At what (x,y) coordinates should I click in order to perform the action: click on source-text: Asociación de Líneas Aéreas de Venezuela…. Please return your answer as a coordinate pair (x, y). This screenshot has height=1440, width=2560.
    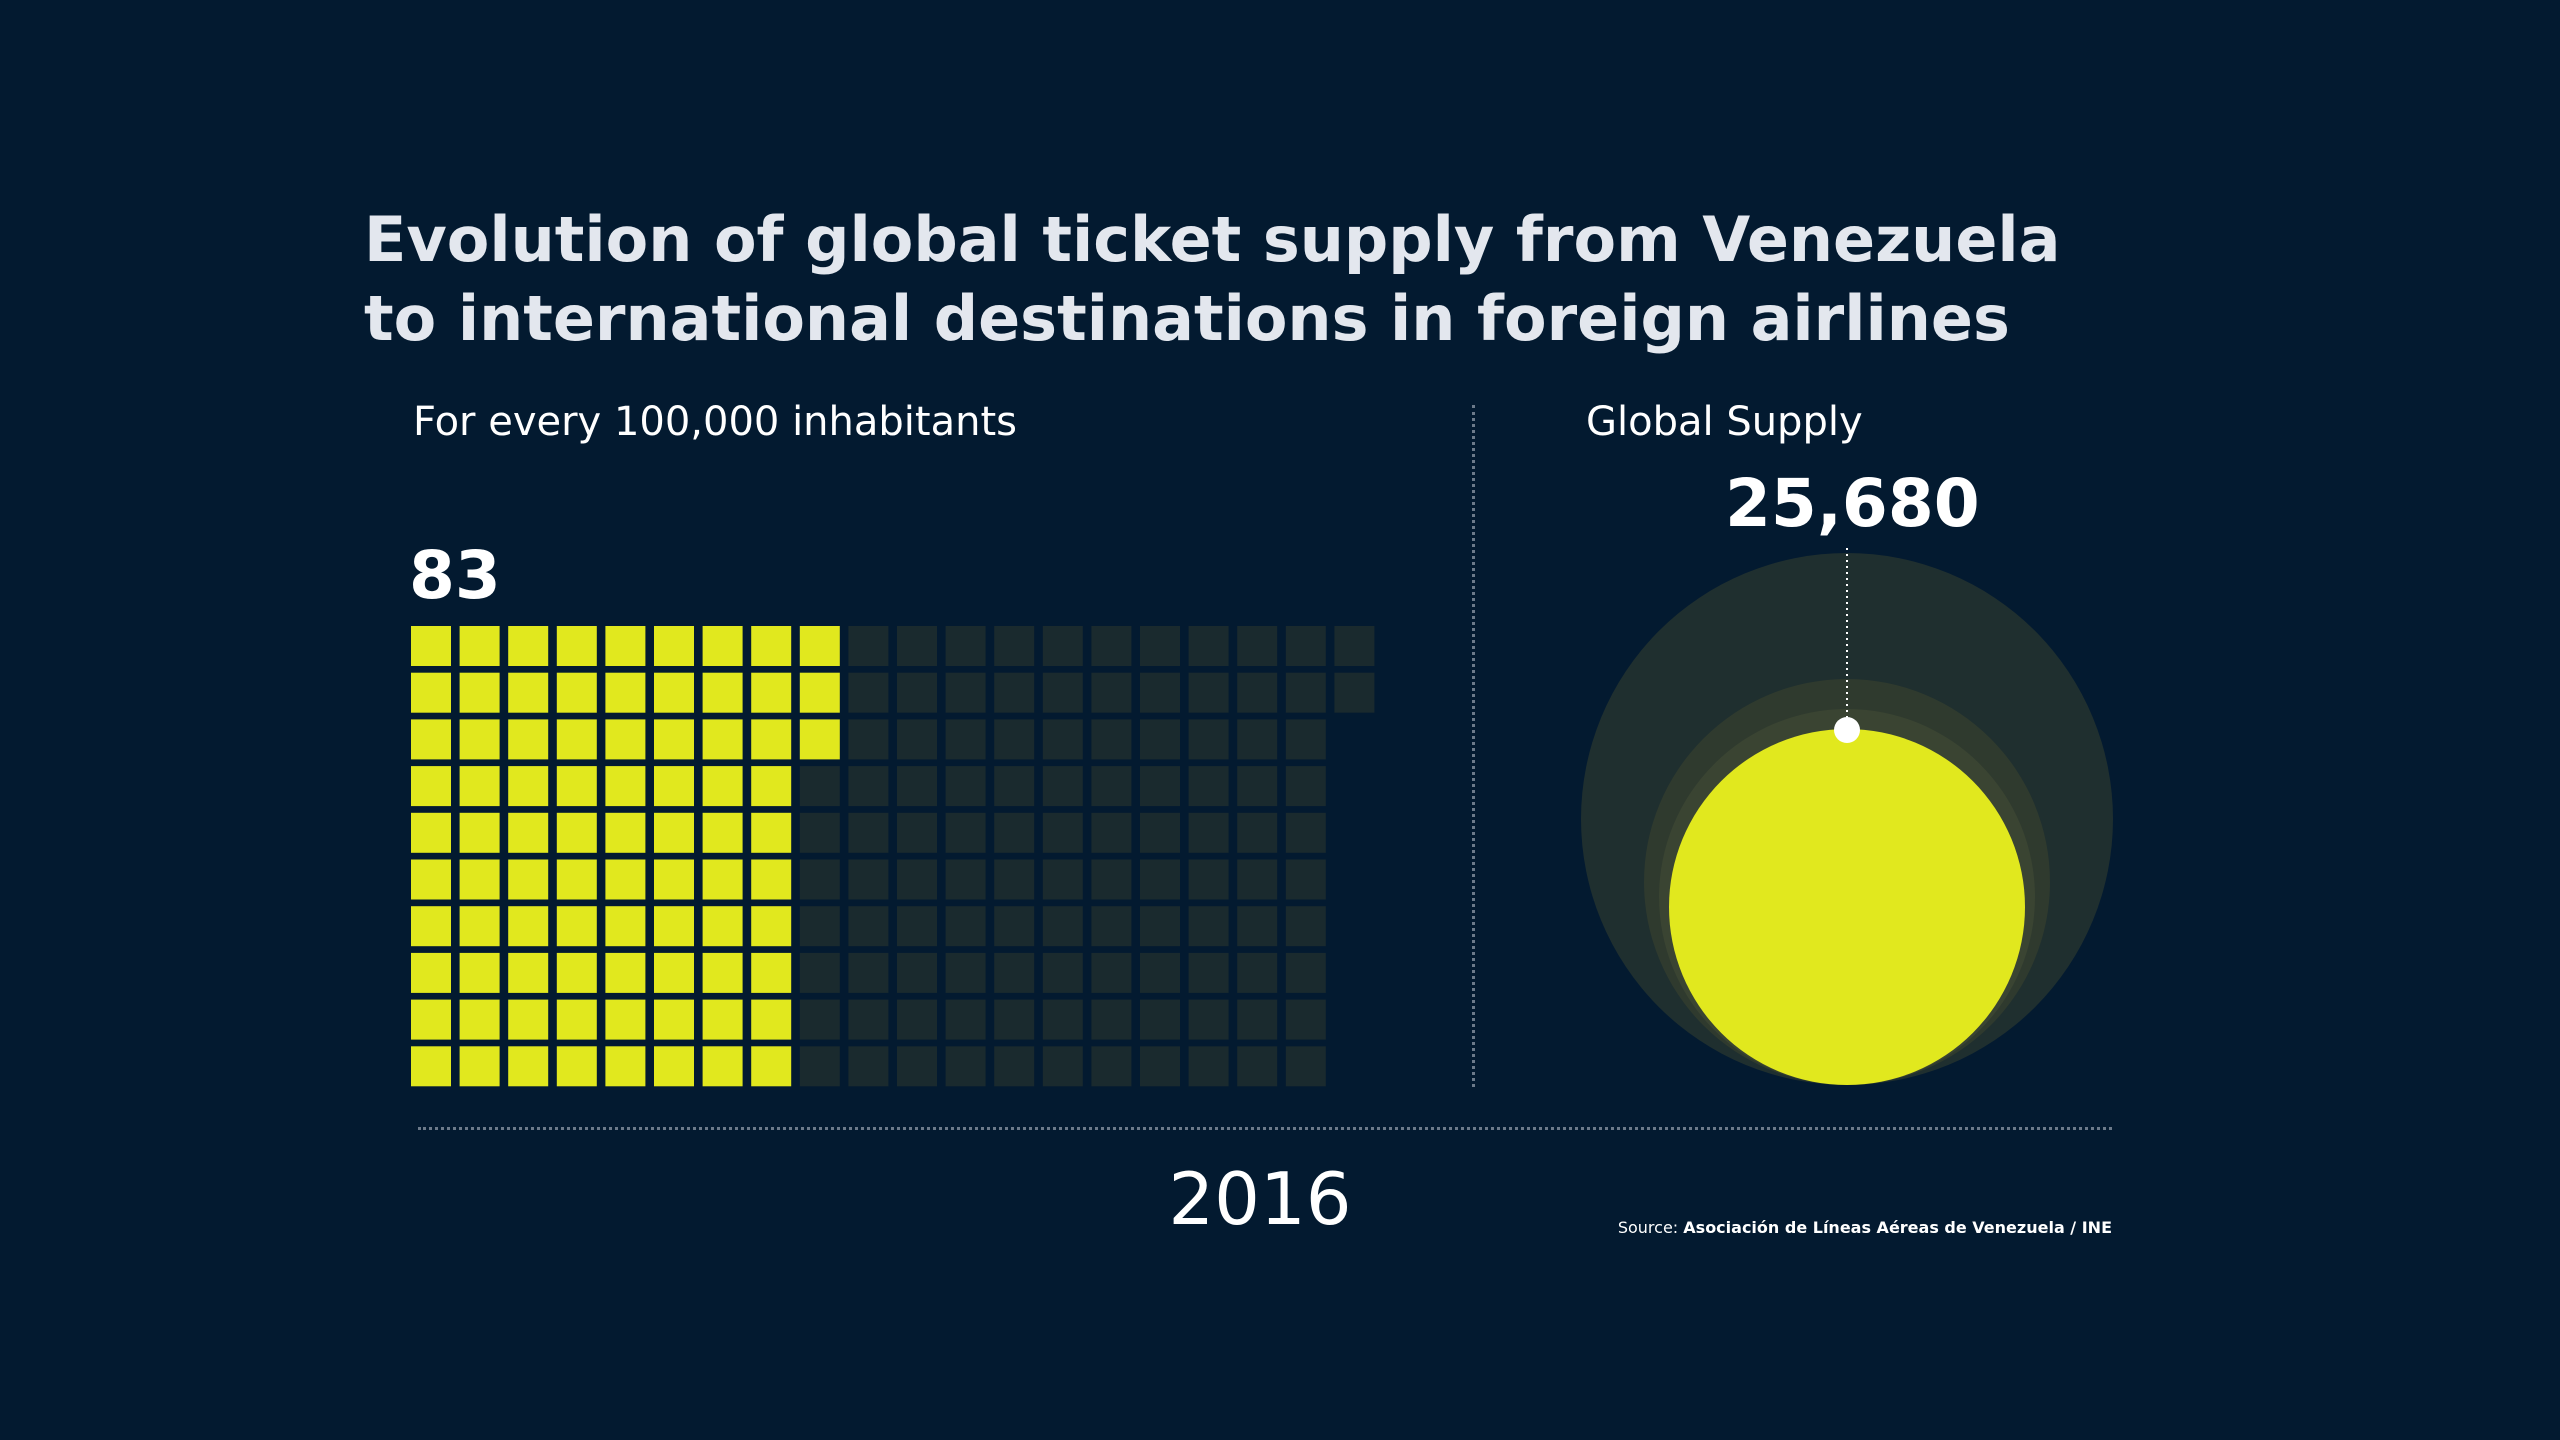
    Looking at the image, I should click on (1897, 1227).